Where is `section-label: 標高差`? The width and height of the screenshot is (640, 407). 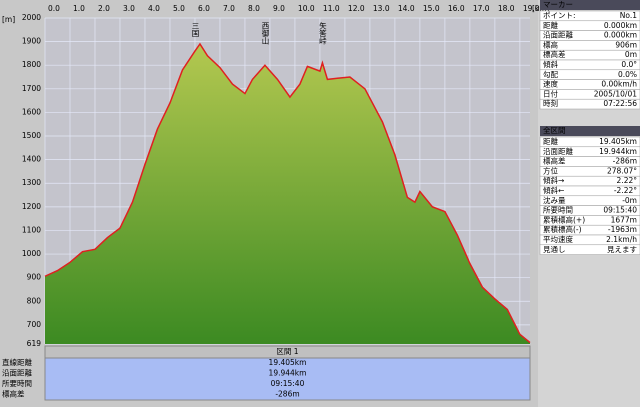
section-label: 標高差 is located at coordinates (13, 394).